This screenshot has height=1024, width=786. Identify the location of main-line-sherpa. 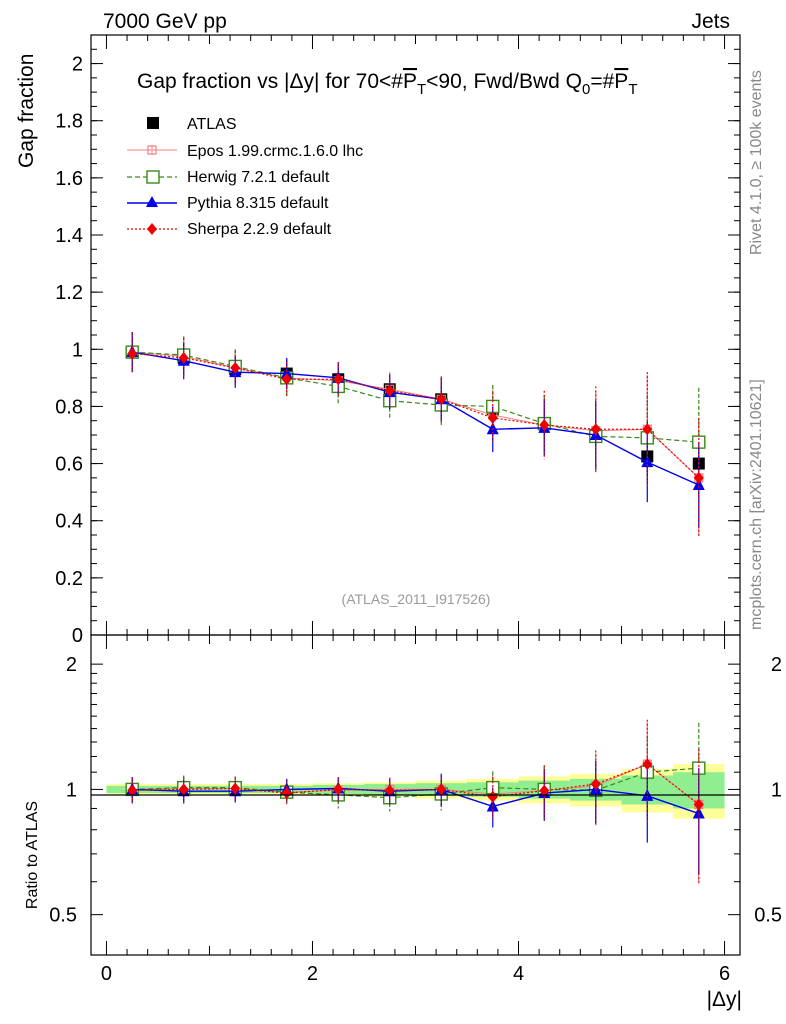
(416, 415).